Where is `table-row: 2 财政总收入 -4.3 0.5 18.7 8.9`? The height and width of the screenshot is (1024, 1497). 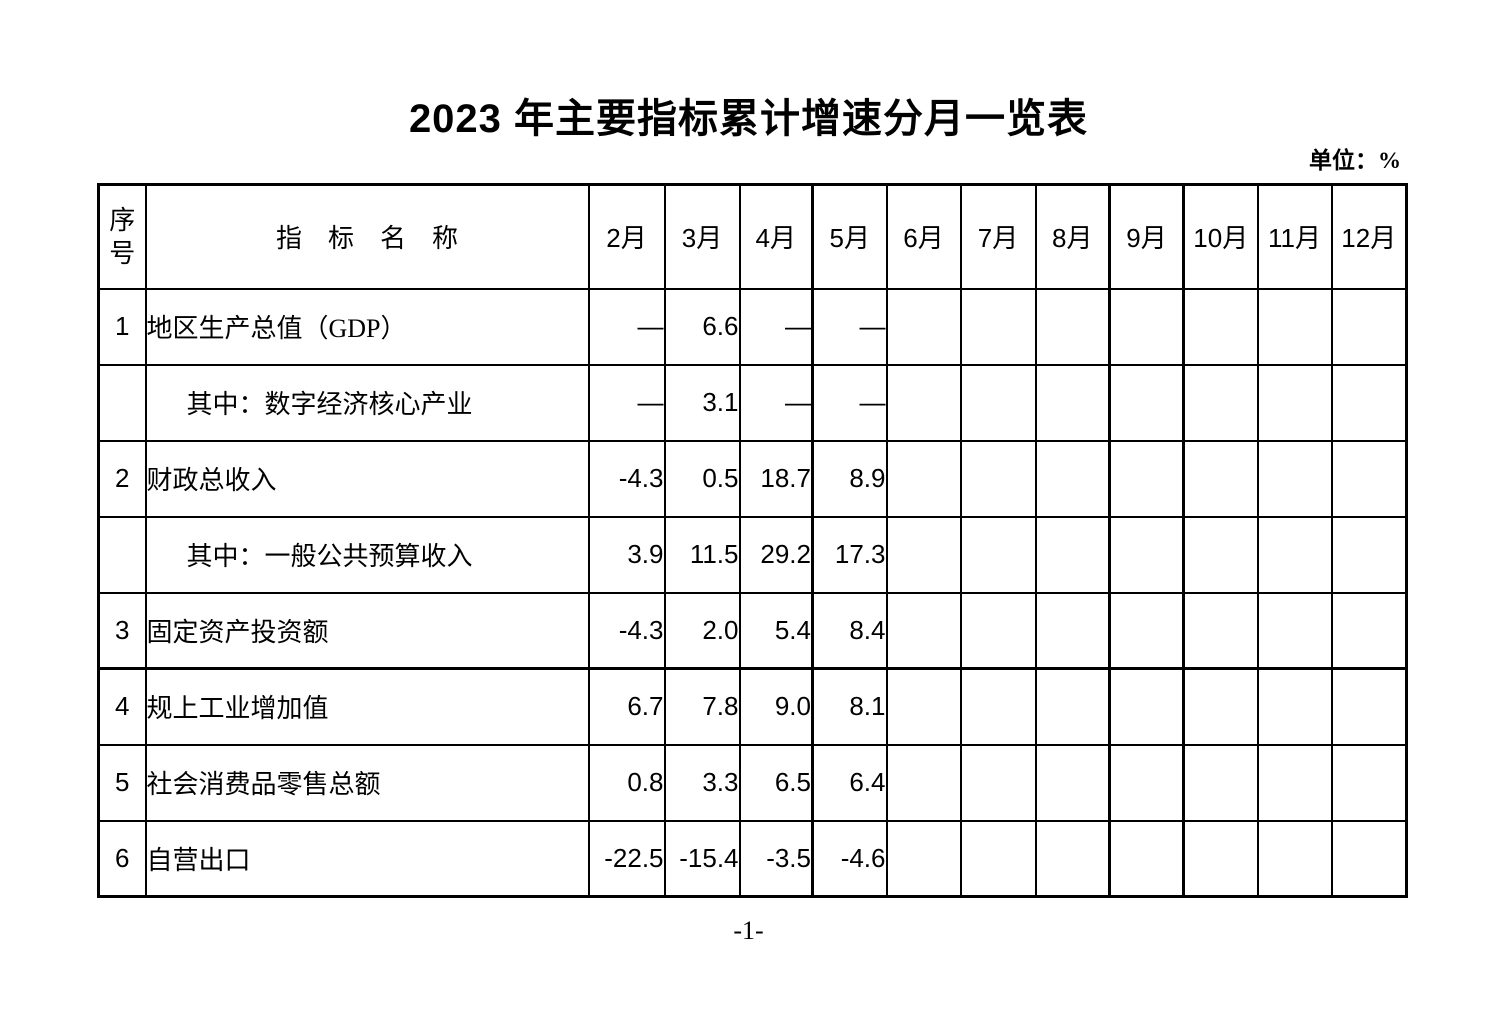
table-row: 2 财政总收入 -4.3 0.5 18.7 8.9 is located at coordinates (752, 478).